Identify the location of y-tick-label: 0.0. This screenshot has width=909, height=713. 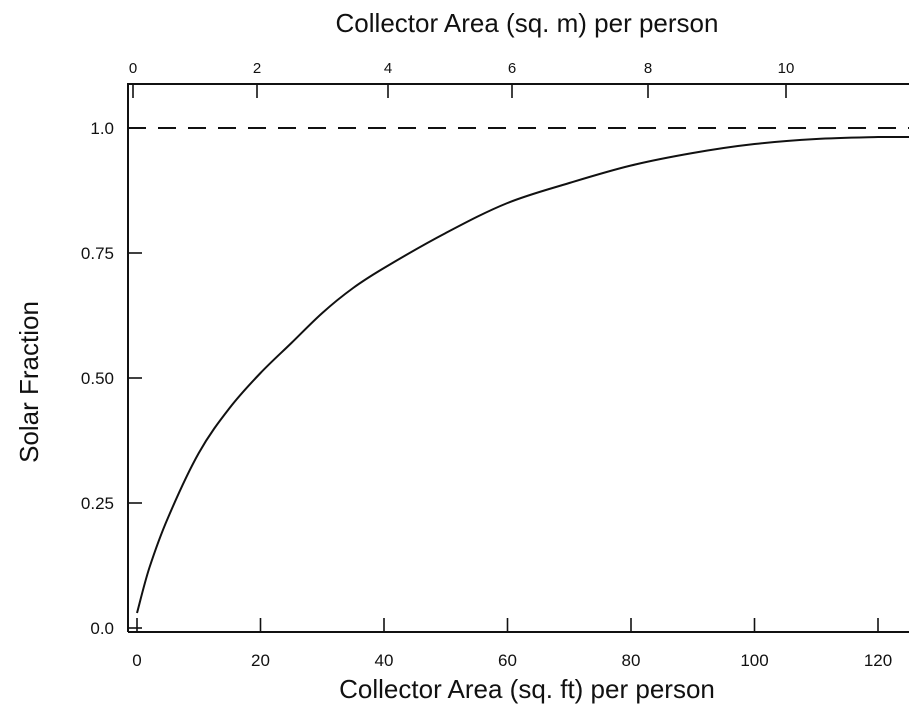
(102, 628).